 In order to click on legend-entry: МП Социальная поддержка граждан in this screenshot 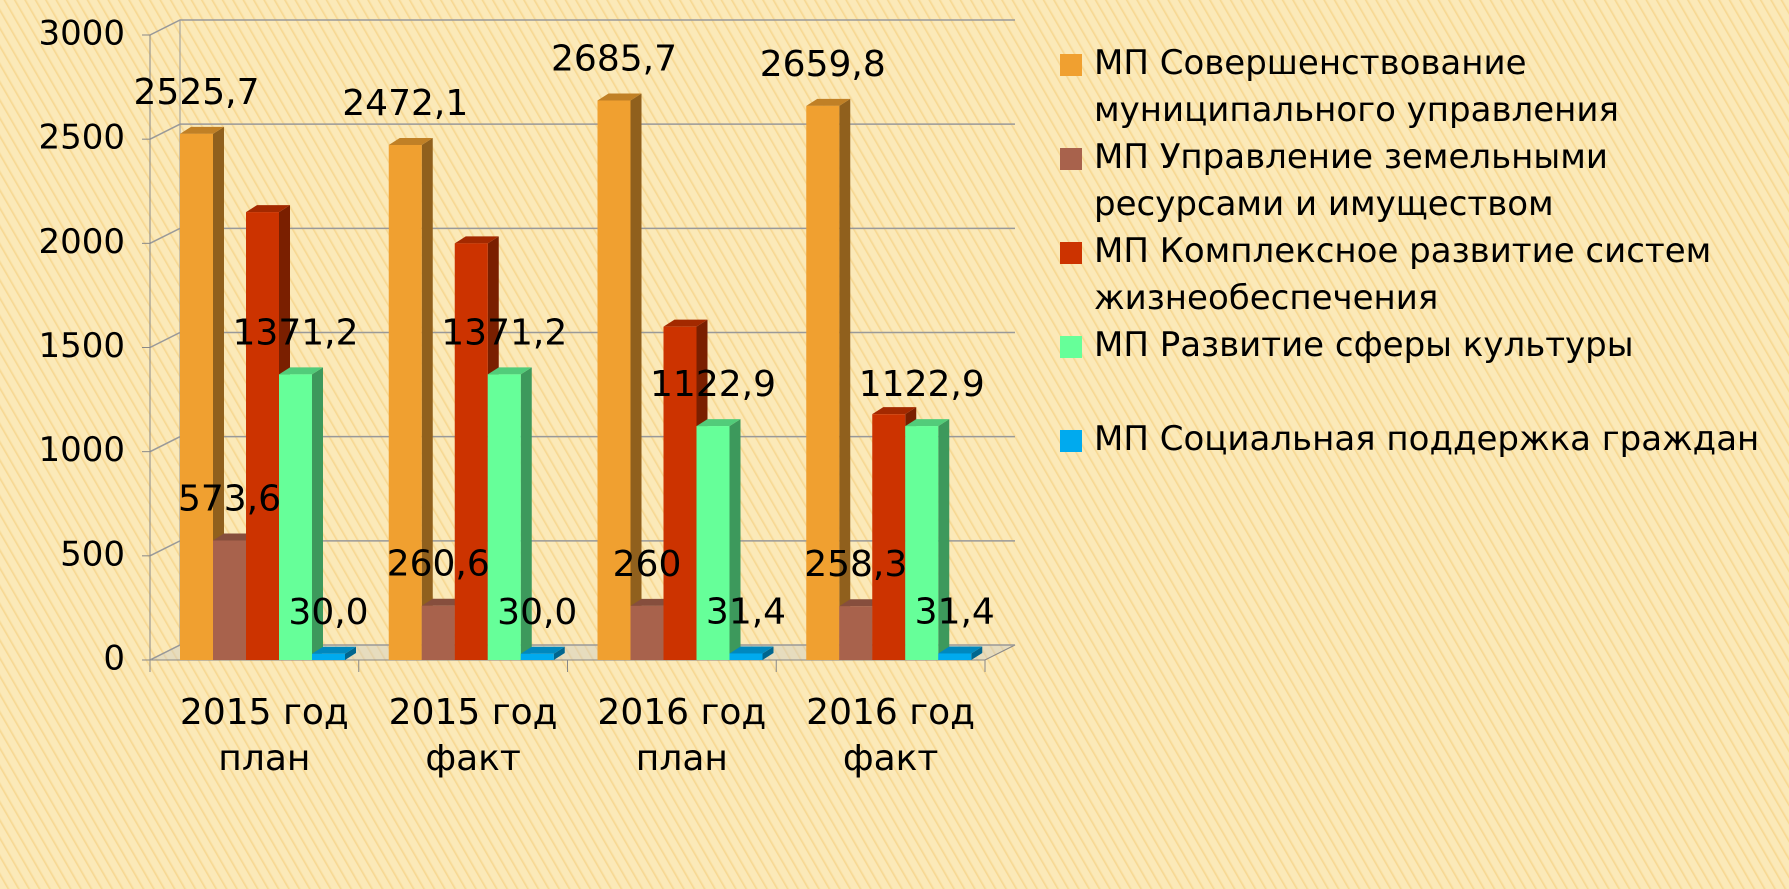, I will do `click(1420, 439)`.